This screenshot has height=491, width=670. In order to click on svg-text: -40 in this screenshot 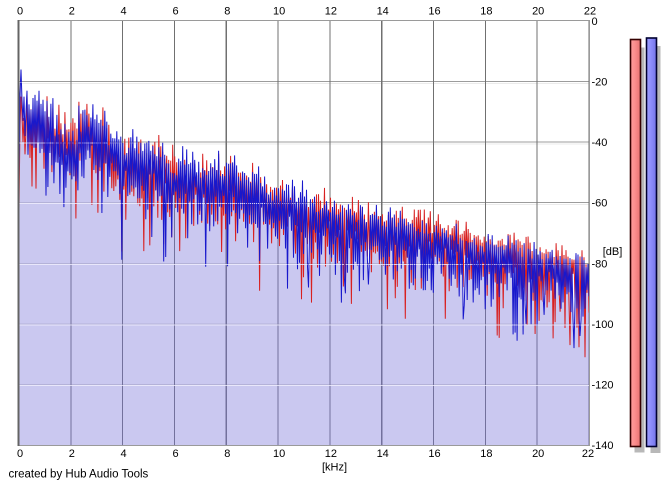, I will do `click(600, 143)`.